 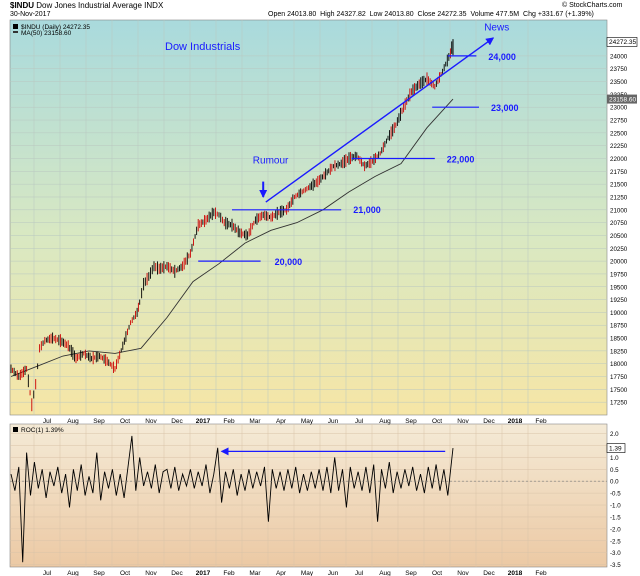 What do you see at coordinates (619, 56) in the screenshot?
I see `price-y-tick-label: 24000` at bounding box center [619, 56].